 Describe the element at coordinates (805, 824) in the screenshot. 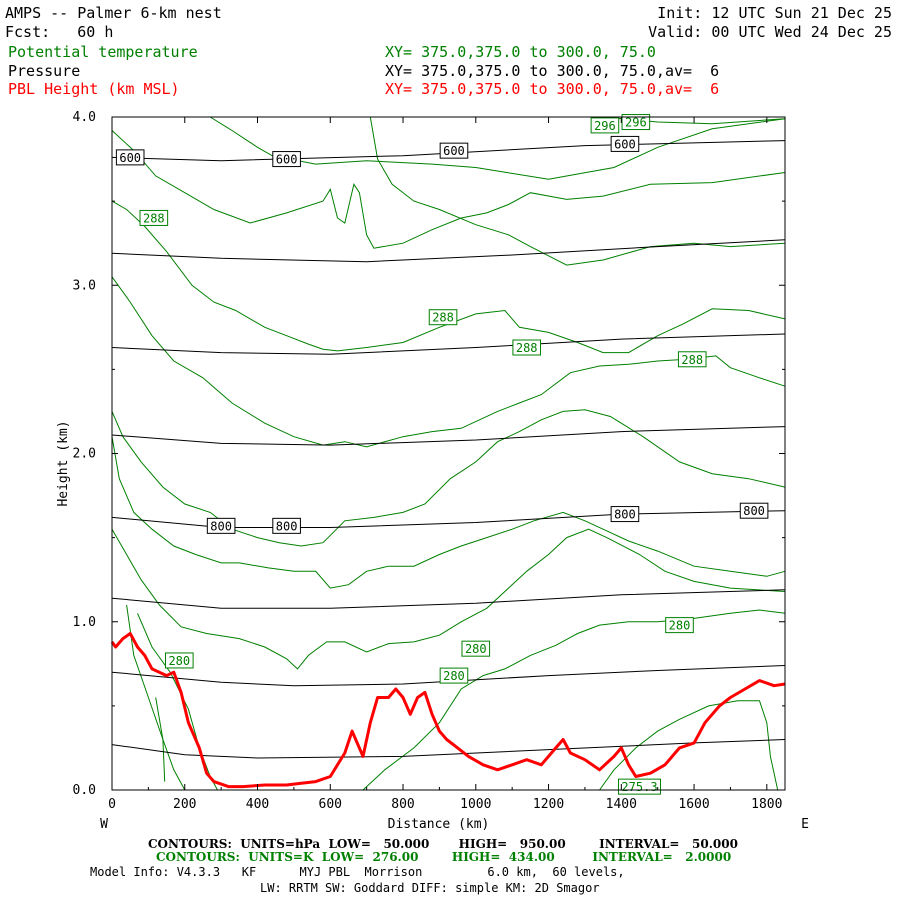

I see `x-axis-east-label: E` at that location.